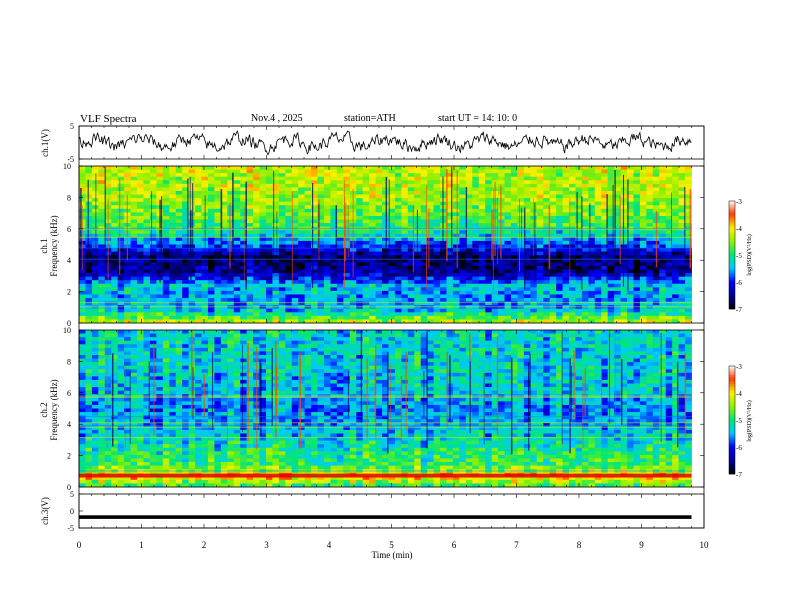 This screenshot has width=792, height=612. I want to click on ch2-spectrogram-ylabel: Frequency (kHz), so click(54, 409).